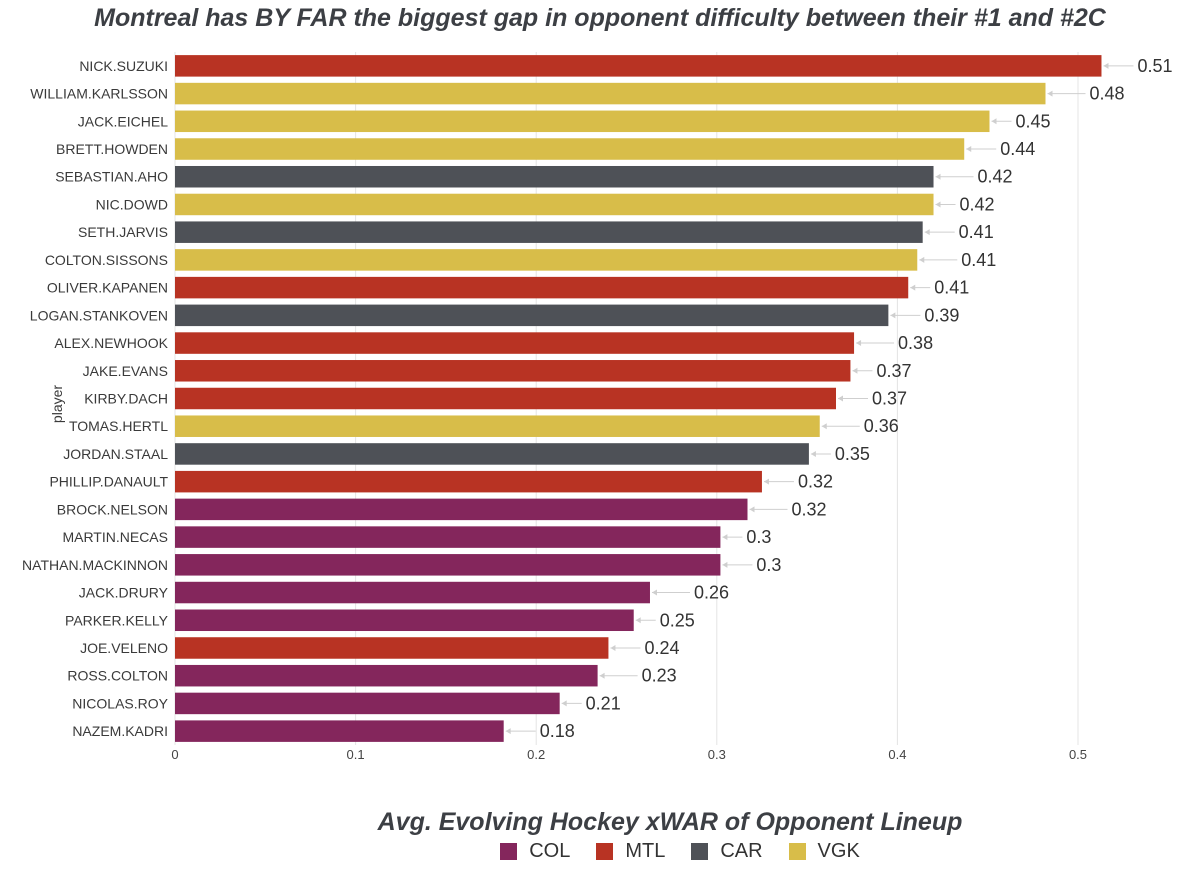 The image size is (1200, 892). I want to click on y-tick-label: NICOLAS.ROY, so click(120, 703).